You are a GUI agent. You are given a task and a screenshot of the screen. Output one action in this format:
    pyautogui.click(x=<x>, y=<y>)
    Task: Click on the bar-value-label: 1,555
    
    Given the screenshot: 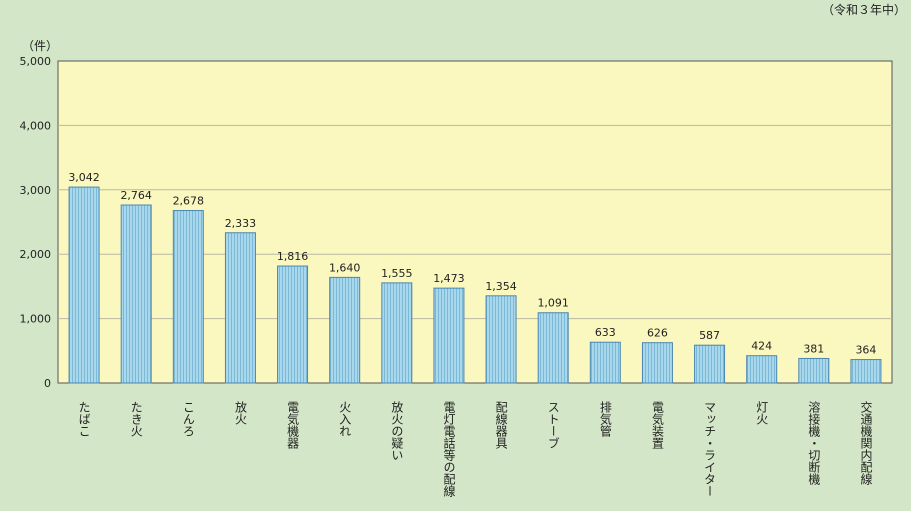 What is the action you would take?
    pyautogui.click(x=397, y=273)
    